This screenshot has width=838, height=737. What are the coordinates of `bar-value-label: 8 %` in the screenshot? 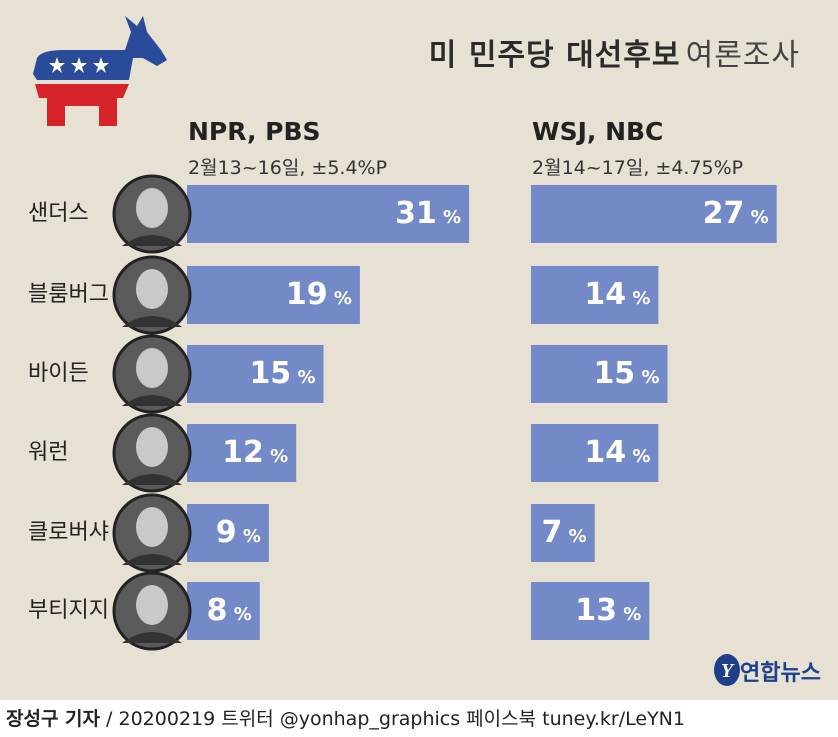 It's located at (201, 611).